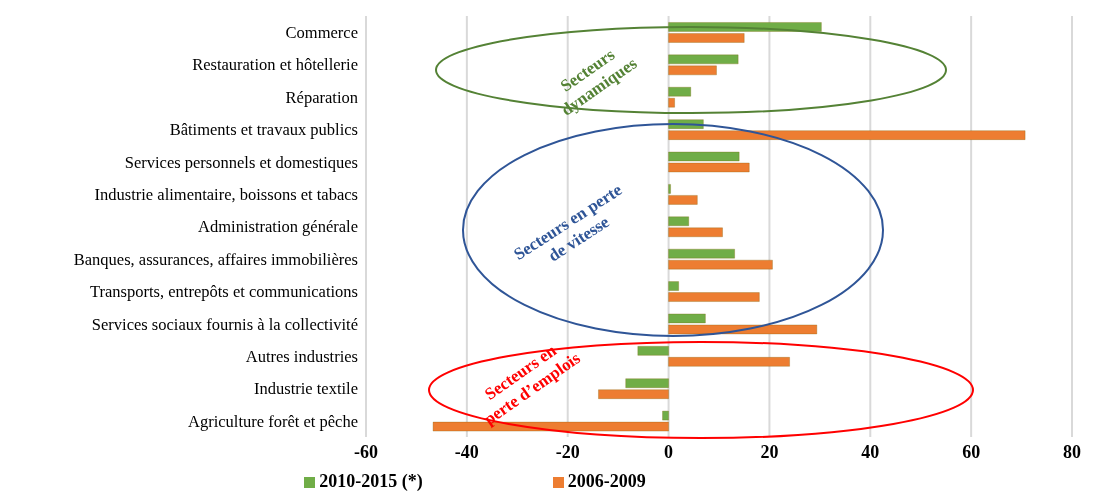  I want to click on y-tick-label: Transports, entrepôts et communications, so click(224, 292).